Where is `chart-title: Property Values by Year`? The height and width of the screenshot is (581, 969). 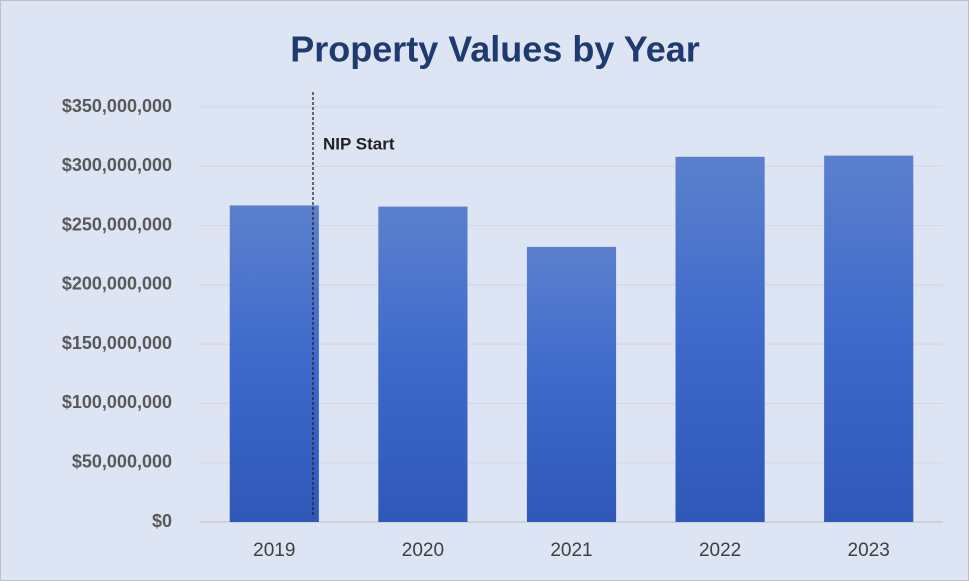
chart-title: Property Values by Year is located at coordinates (495, 49).